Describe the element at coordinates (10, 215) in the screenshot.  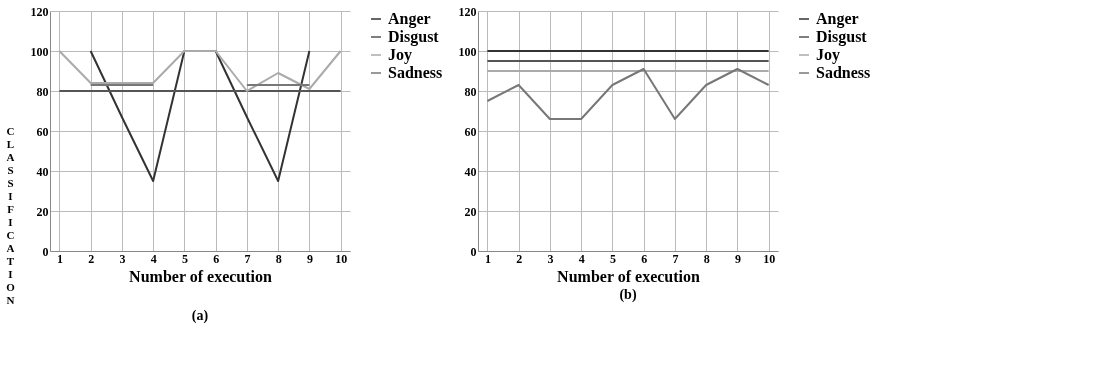
I see `text: CLASSIFICATION` at that location.